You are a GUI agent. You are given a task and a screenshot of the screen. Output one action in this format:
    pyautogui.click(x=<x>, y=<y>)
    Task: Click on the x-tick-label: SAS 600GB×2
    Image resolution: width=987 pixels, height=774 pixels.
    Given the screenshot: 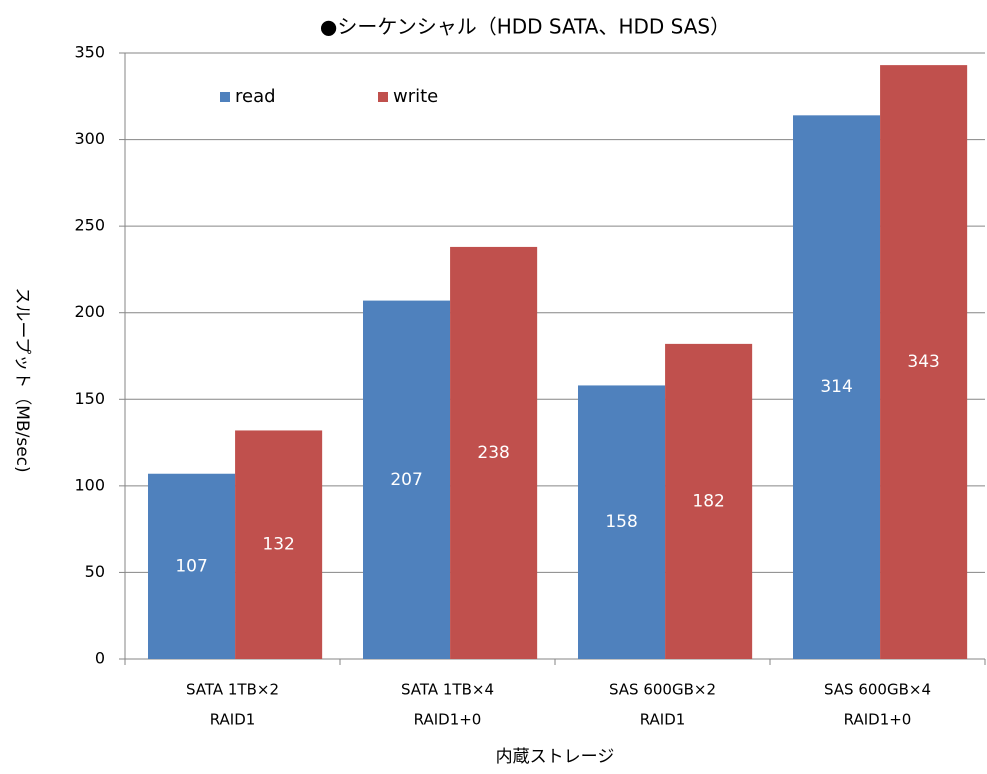 What is the action you would take?
    pyautogui.click(x=662, y=690)
    